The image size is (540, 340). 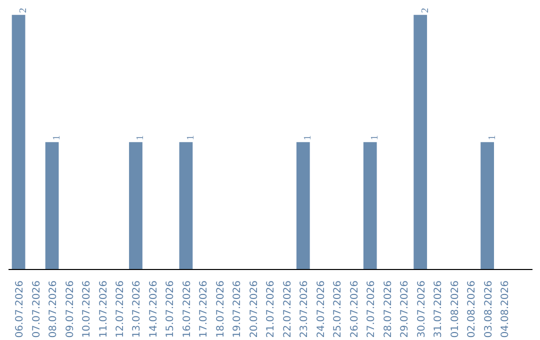 What do you see at coordinates (170, 309) in the screenshot?
I see `x-tick-label: 15.07.2026` at bounding box center [170, 309].